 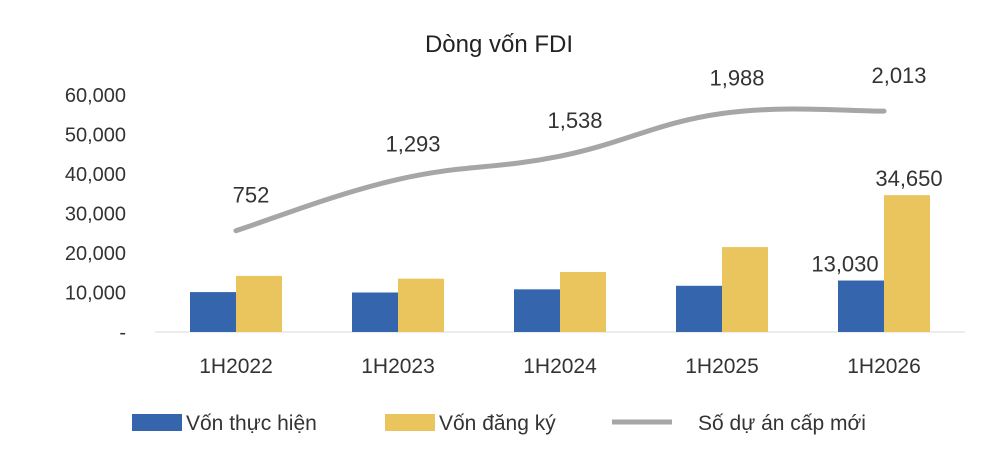 I want to click on bar-data-label: 13,030, so click(x=844, y=264).